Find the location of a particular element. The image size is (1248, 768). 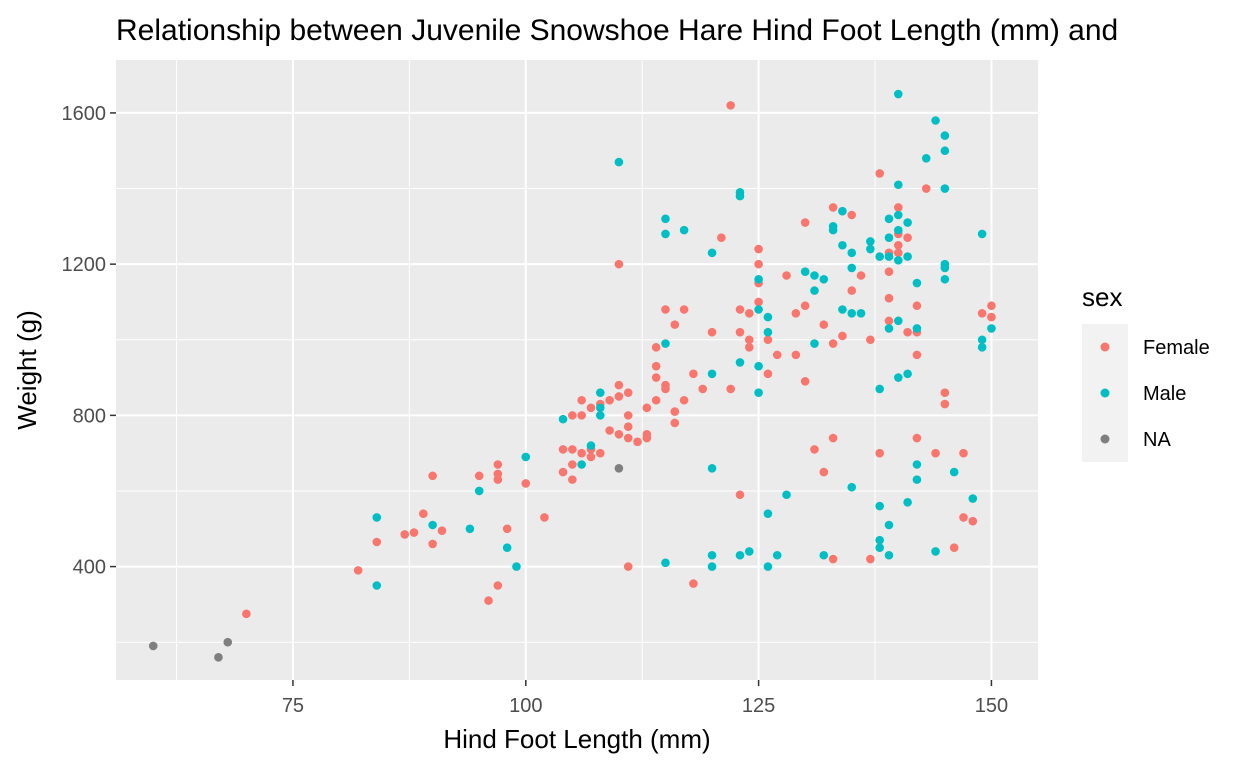

x-axis-ticks: 75 100 125 150 is located at coordinates (645, 698).